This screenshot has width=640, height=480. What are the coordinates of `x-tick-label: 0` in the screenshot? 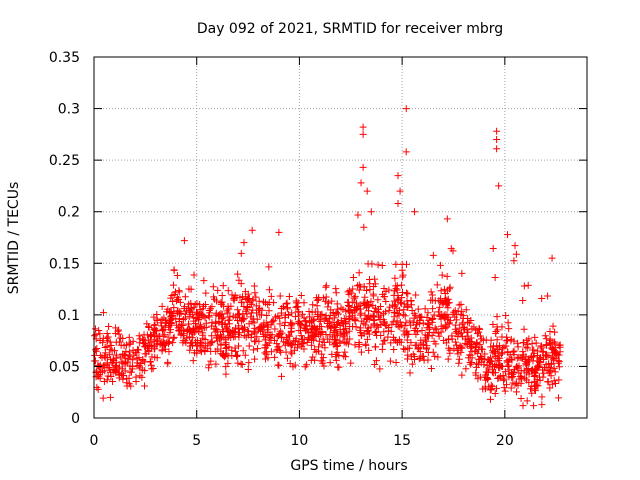 It's located at (94, 441).